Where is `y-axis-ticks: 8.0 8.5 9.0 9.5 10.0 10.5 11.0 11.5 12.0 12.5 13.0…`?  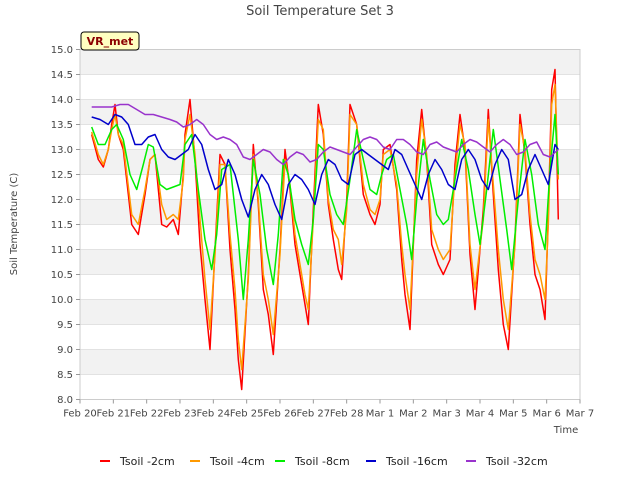
y-axis-ticks: 8.0 8.5 9.0 9.5 10.0 10.5 11.0 11.5 12.0 12.5 13.0… is located at coordinates (65, 225).